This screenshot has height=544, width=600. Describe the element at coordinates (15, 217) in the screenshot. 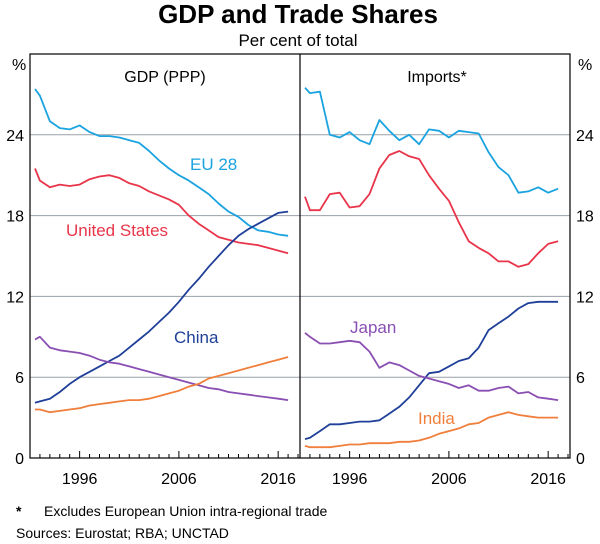

I see `y-tick-label-left: 18` at that location.